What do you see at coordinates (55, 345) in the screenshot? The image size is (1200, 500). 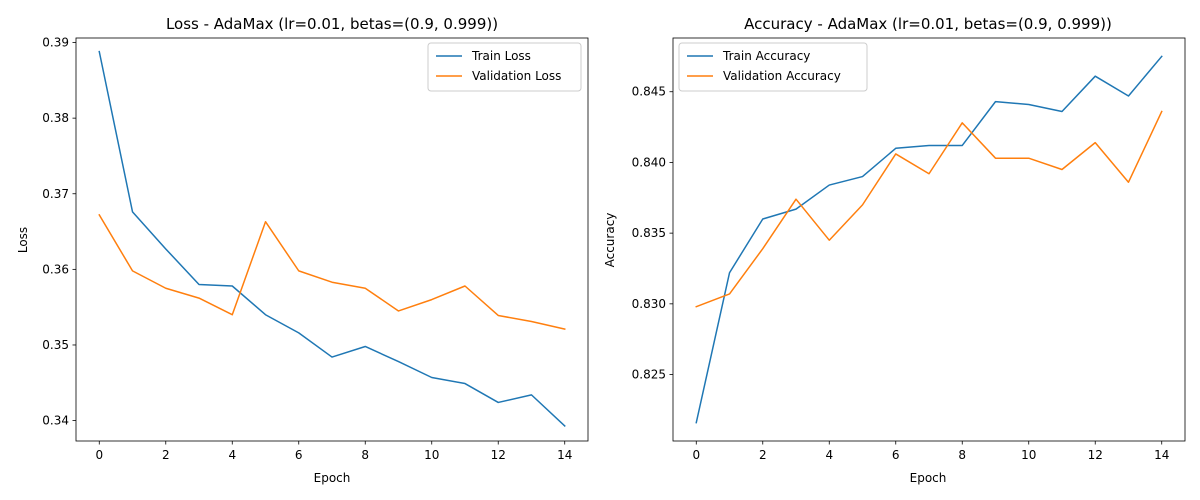 I see `loss-y-tick-label: 0.35` at bounding box center [55, 345].